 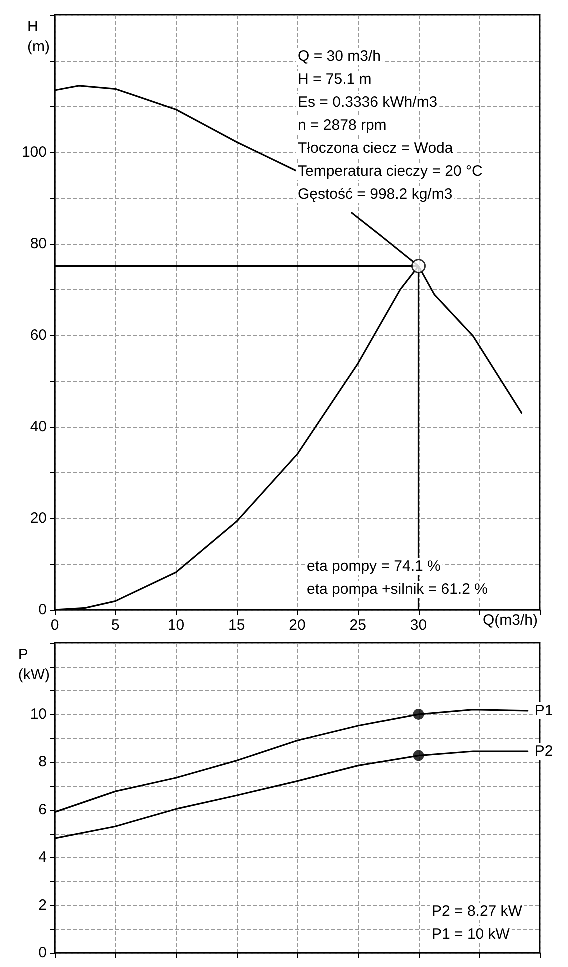 What do you see at coordinates (339, 56) in the screenshot?
I see `annotation: Q = 30 m3/h` at bounding box center [339, 56].